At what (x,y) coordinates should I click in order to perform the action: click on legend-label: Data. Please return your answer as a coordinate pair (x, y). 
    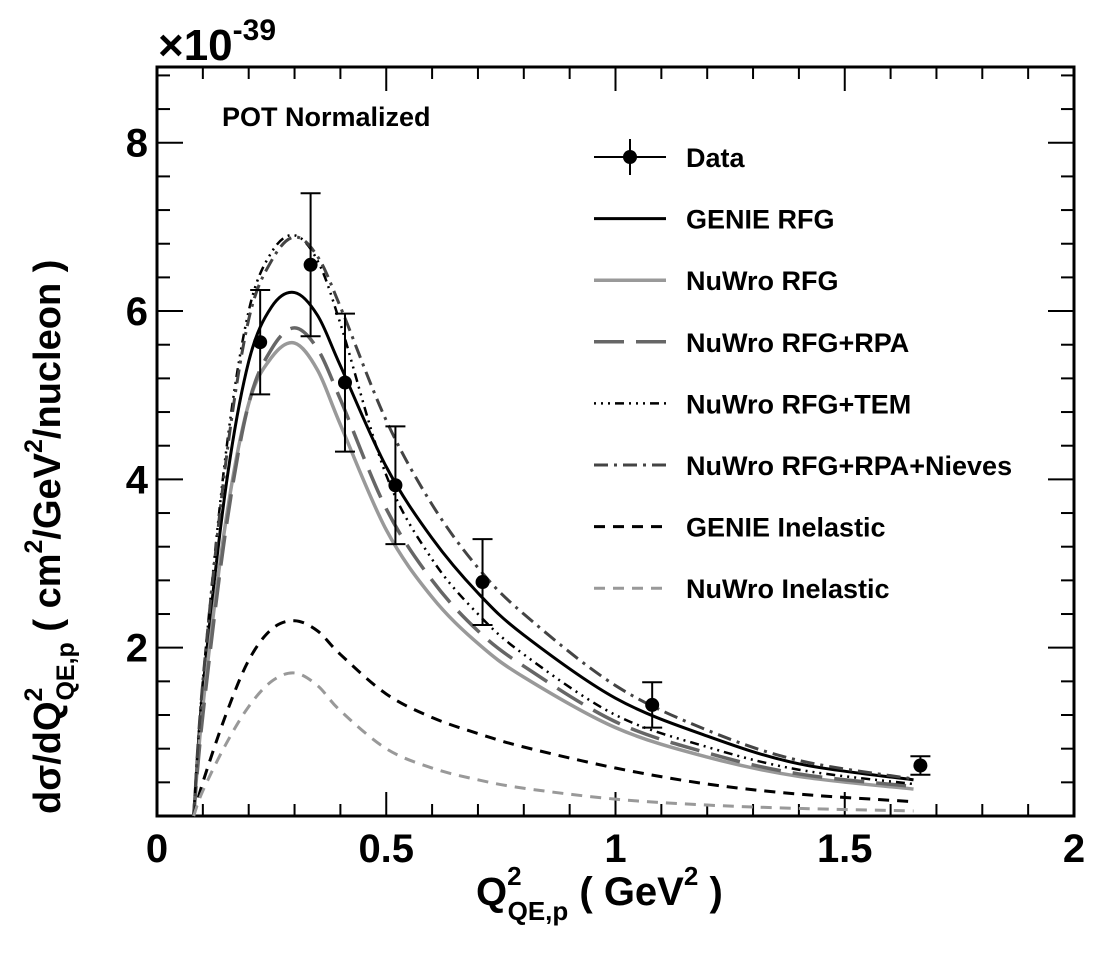
    Looking at the image, I should click on (716, 158).